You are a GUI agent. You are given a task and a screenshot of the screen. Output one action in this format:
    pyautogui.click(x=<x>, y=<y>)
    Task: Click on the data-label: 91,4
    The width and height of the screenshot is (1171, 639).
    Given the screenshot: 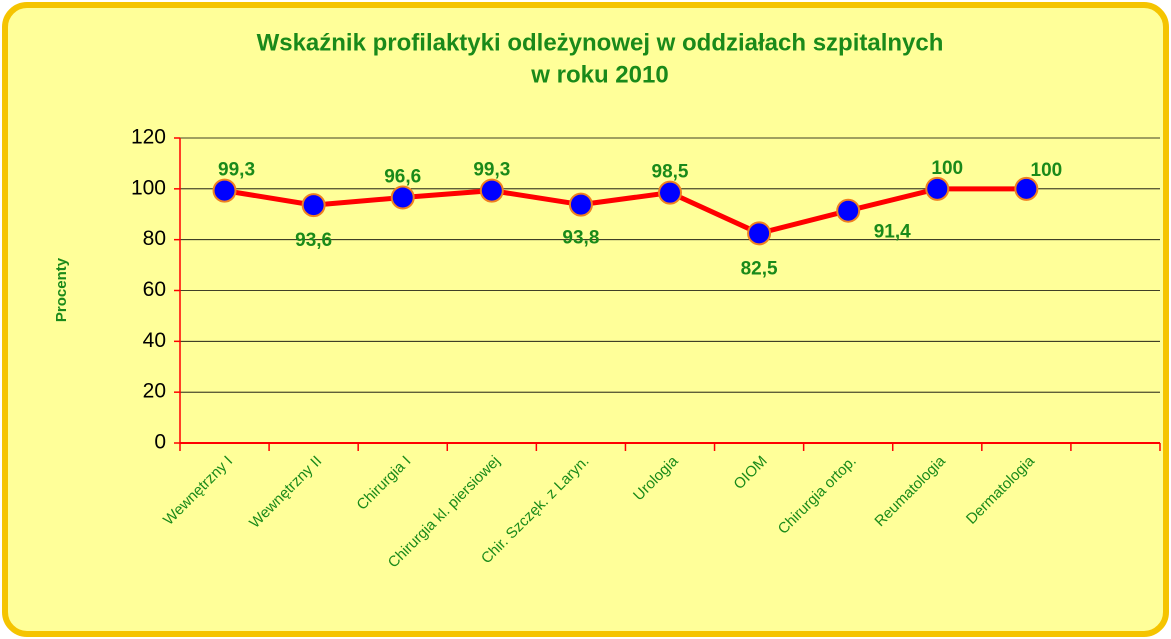 What is the action you would take?
    pyautogui.click(x=892, y=232)
    